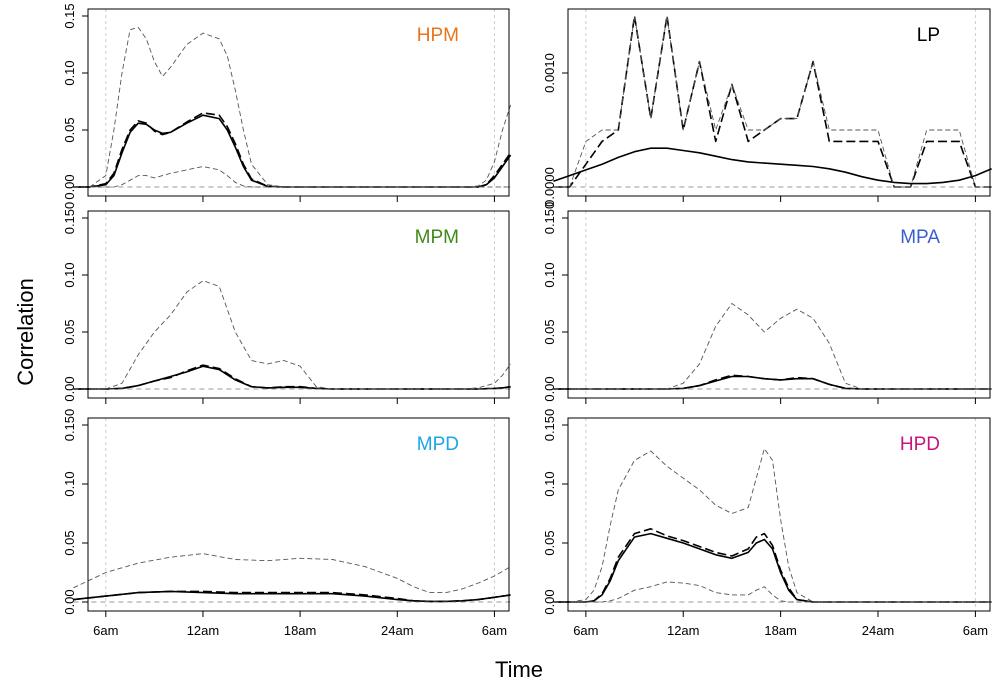 The height and width of the screenshot is (700, 1000). I want to click on series-mean-lp, so click(772, 101).